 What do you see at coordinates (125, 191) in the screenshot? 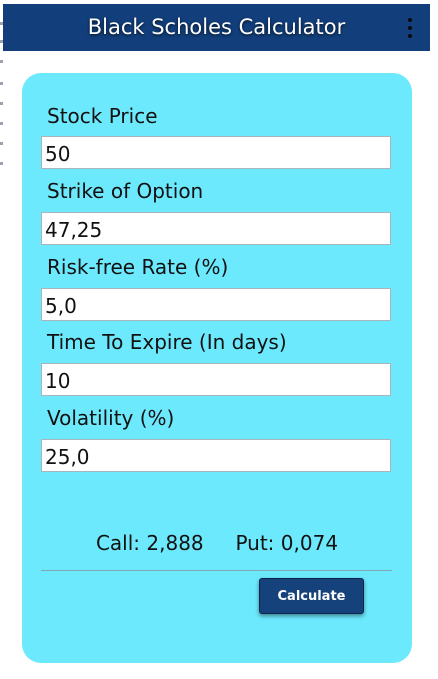
I see `strike-label: Strike of Option` at bounding box center [125, 191].